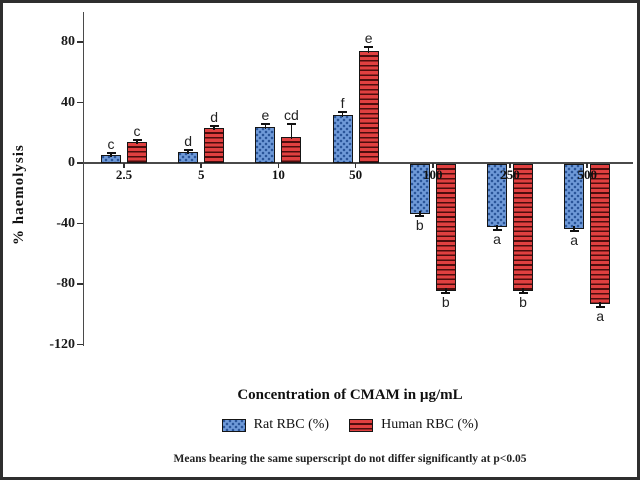 The height and width of the screenshot is (480, 640). I want to click on legend-item-rat-rbc: Rat RBC (%), so click(275, 425).